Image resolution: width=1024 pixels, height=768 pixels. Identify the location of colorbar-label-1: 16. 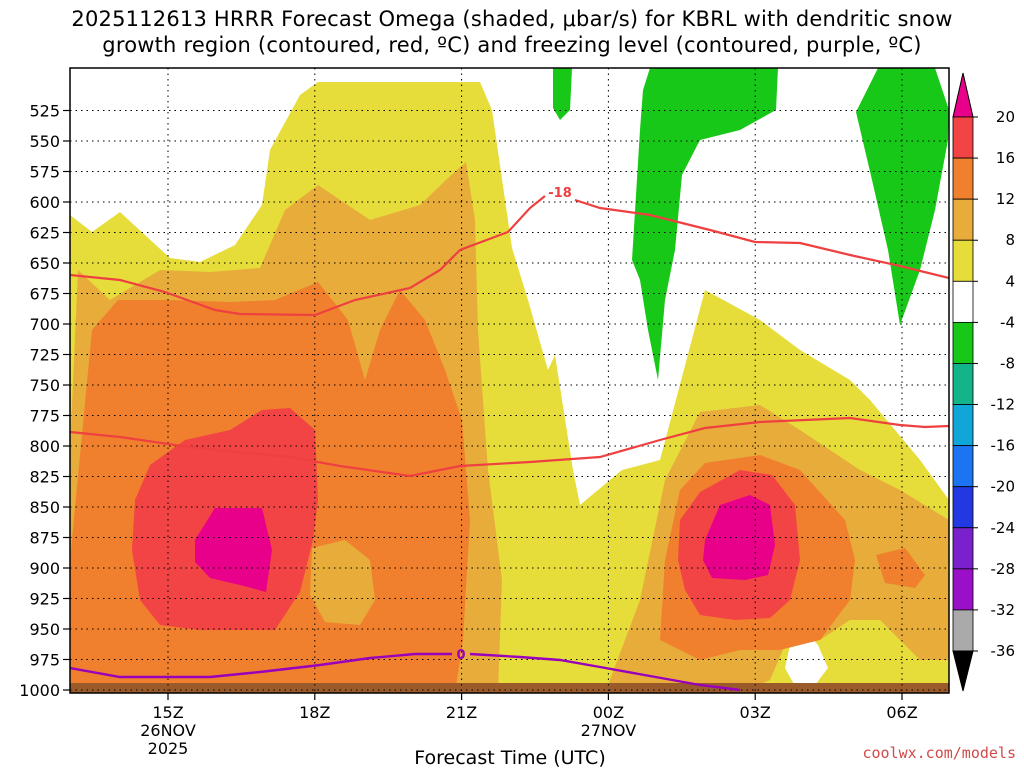
(1005, 158).